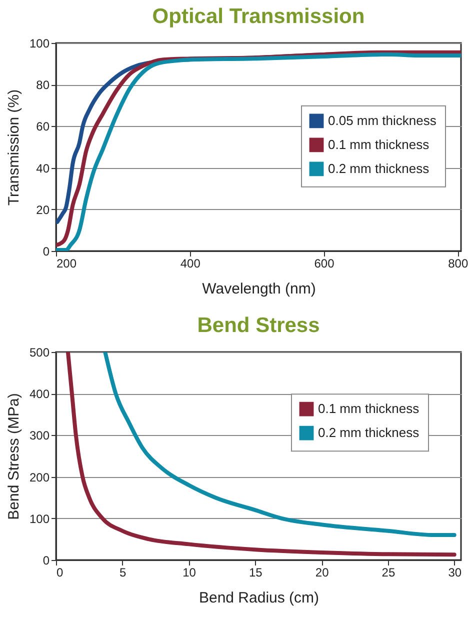  Describe the element at coordinates (39, 477) in the screenshot. I see `y-tick-label: 200` at that location.